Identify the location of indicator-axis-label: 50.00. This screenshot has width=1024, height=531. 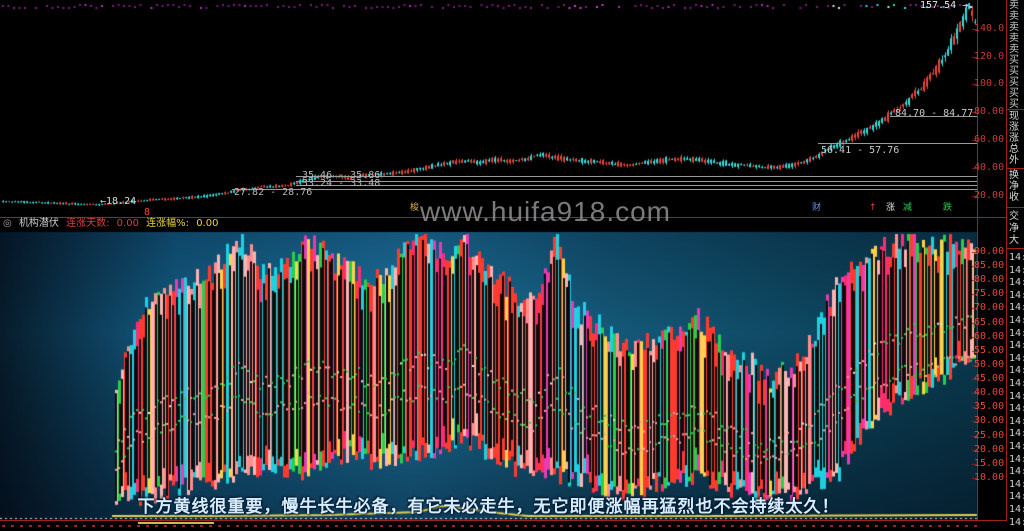
(989, 364).